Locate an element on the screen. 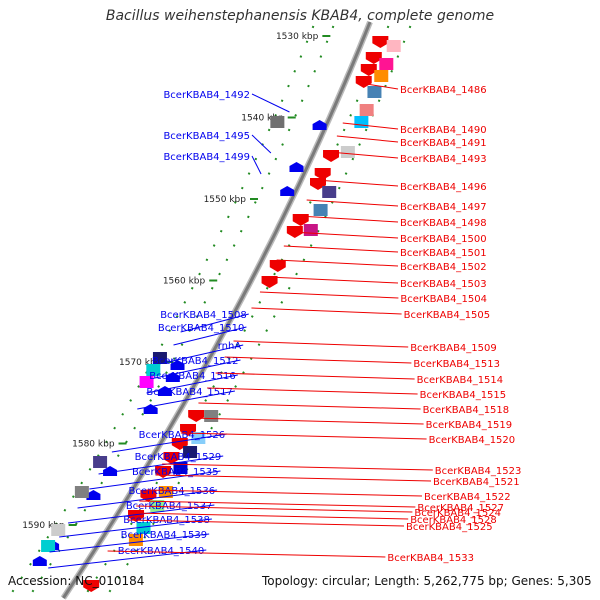  gene-label-bcerkbab4_1510: BcerKBAB4_1510 is located at coordinates (201, 328).